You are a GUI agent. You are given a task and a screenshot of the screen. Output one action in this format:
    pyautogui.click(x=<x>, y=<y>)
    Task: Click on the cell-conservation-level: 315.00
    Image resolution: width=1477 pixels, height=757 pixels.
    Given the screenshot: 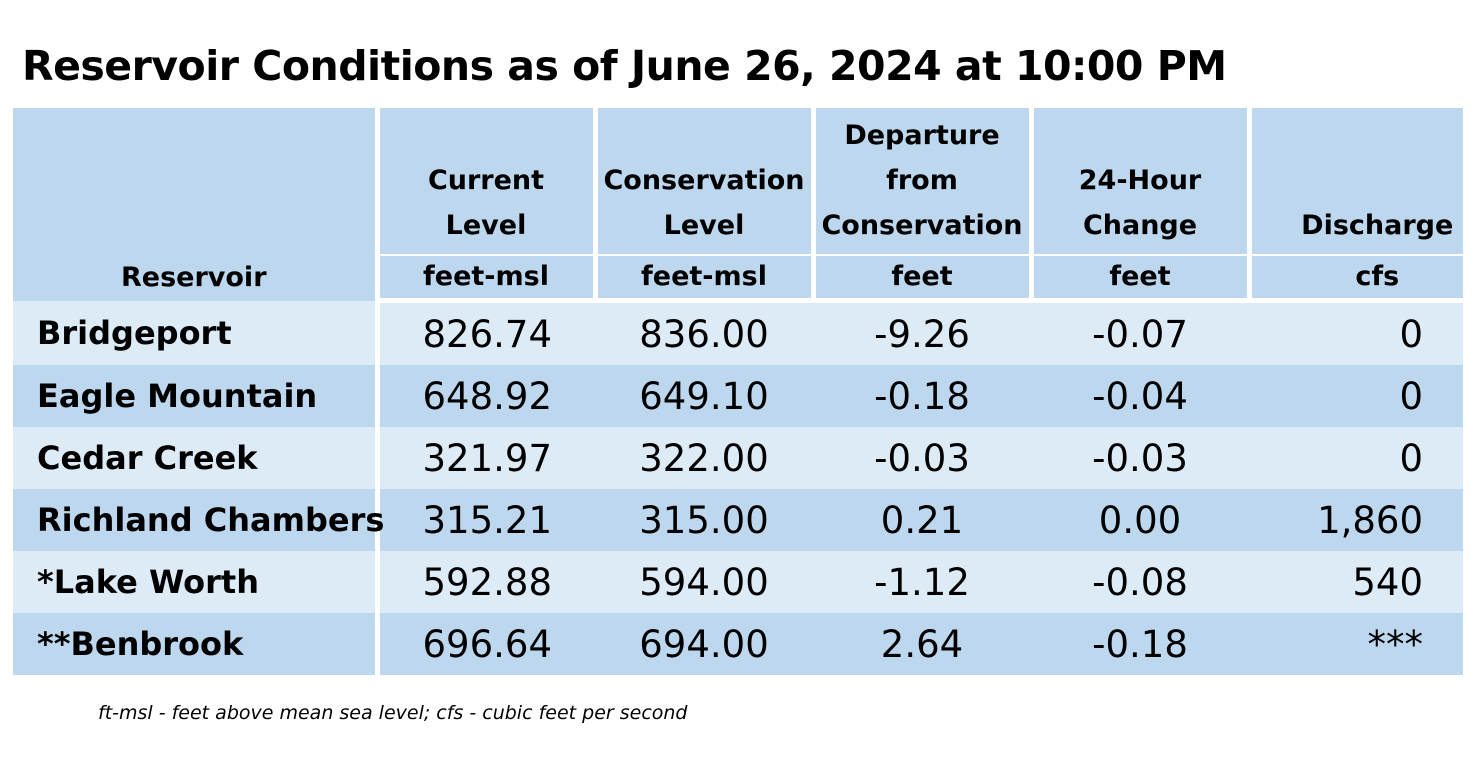 What is the action you would take?
    pyautogui.click(x=704, y=520)
    